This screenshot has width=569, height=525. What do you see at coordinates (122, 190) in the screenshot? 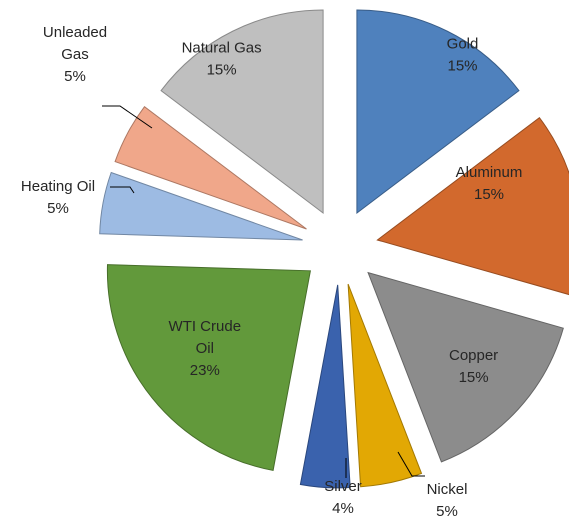
I see `leader-line-heating-oil` at bounding box center [122, 190].